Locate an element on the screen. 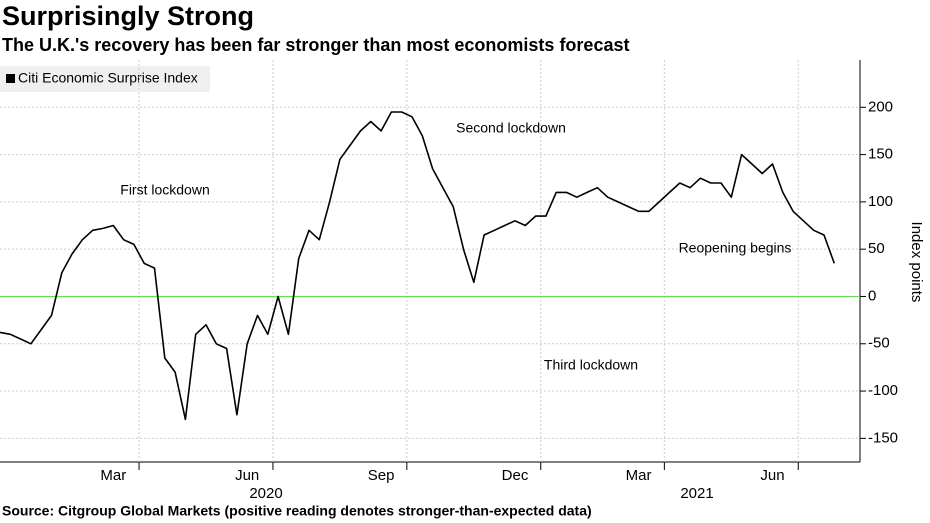 The width and height of the screenshot is (930, 523). y-tick-label: -150 is located at coordinates (883, 437).